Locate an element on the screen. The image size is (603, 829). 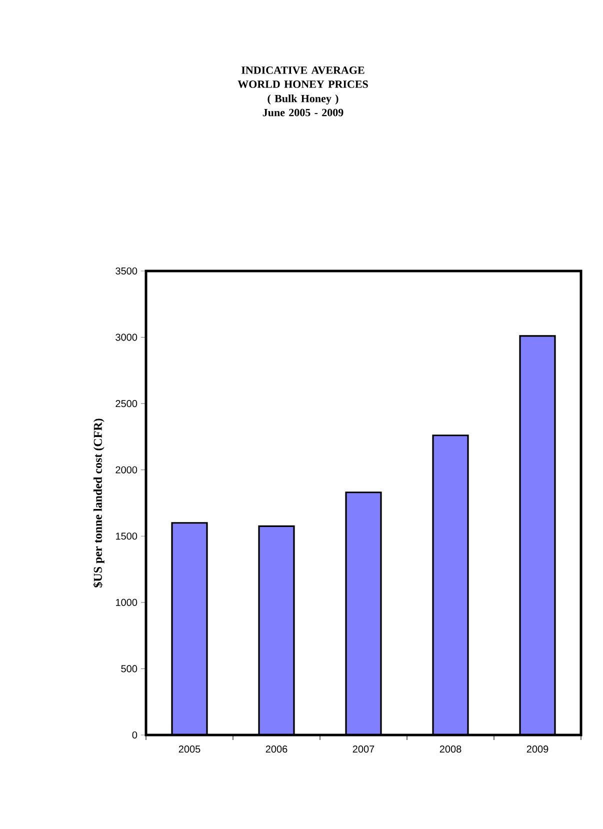
y-axis-title: $US per tonne landed cost (CFR) is located at coordinates (98, 503).